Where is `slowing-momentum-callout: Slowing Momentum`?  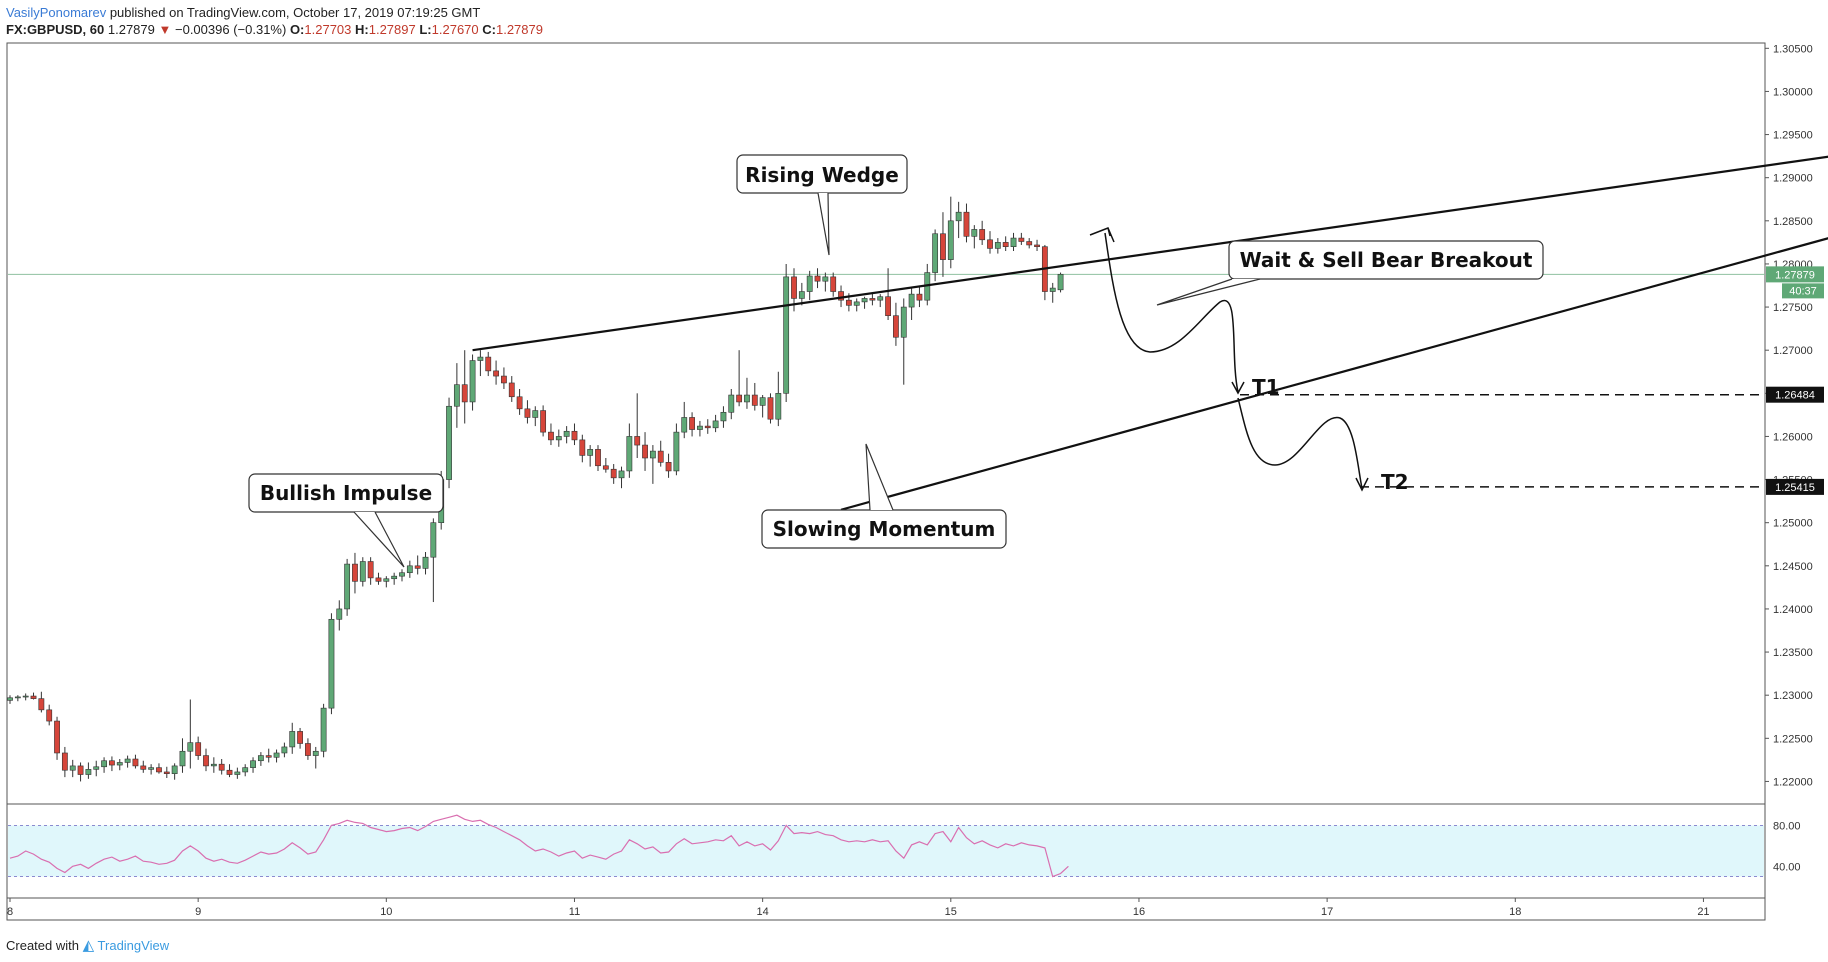
slowing-momentum-callout: Slowing Momentum is located at coordinates (884, 496).